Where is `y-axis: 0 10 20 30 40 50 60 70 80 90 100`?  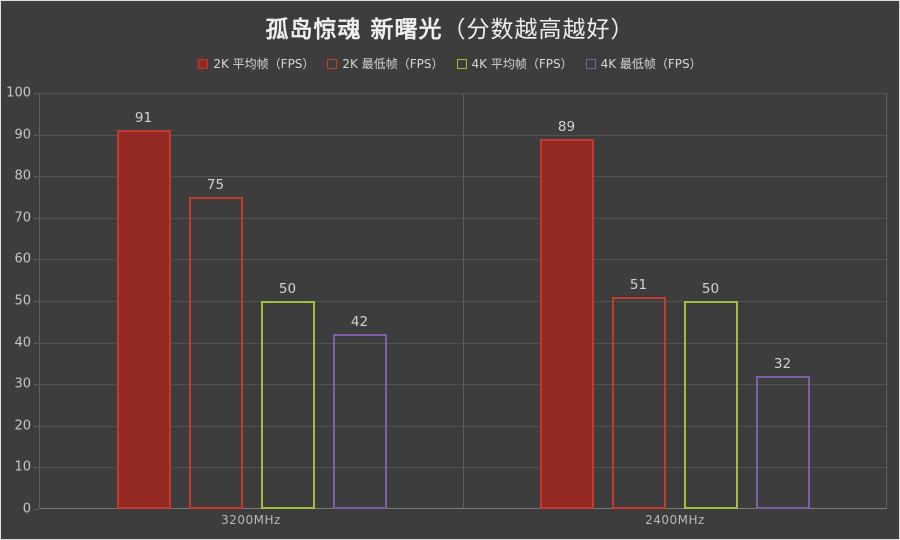 y-axis: 0 10 20 30 40 50 60 70 80 90 100 is located at coordinates (16, 301).